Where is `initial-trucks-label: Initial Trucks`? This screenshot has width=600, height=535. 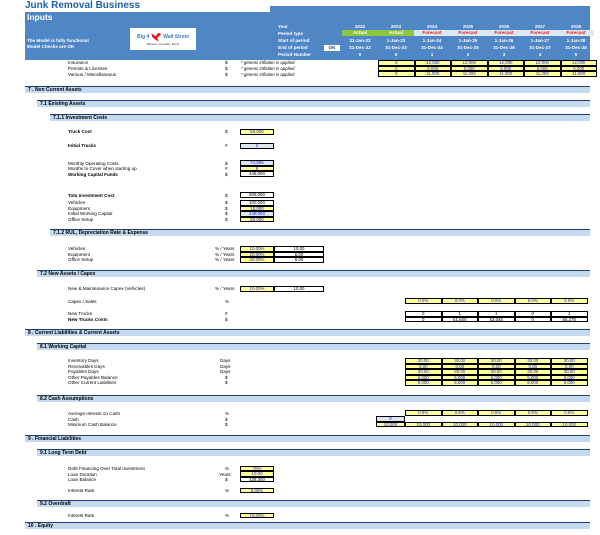 initial-trucks-label: Initial Trucks is located at coordinates (82, 145).